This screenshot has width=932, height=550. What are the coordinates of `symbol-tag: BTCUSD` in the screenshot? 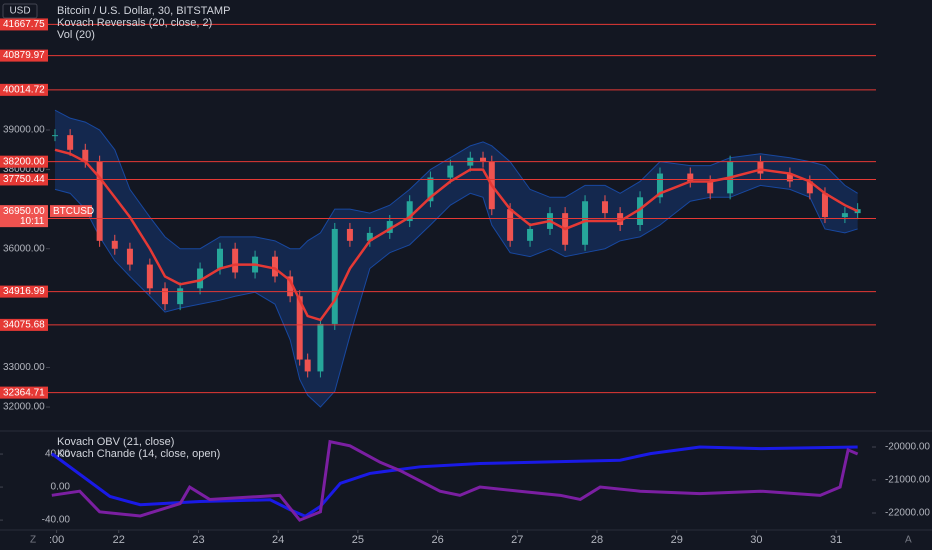 It's located at (73, 211).